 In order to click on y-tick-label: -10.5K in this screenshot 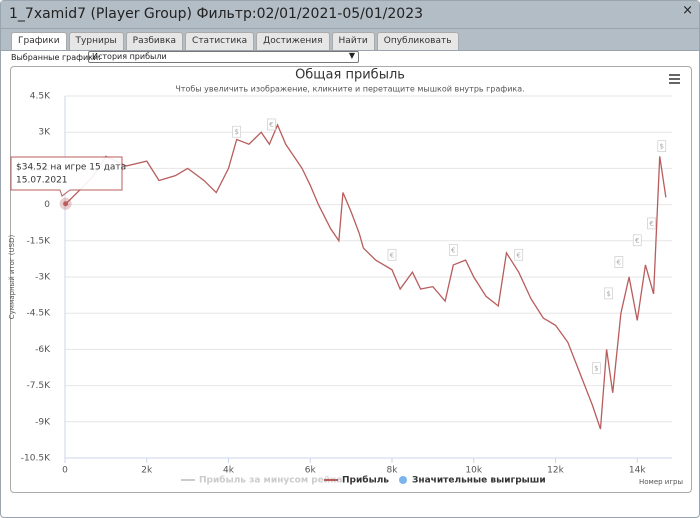, I will do `click(36, 459)`.